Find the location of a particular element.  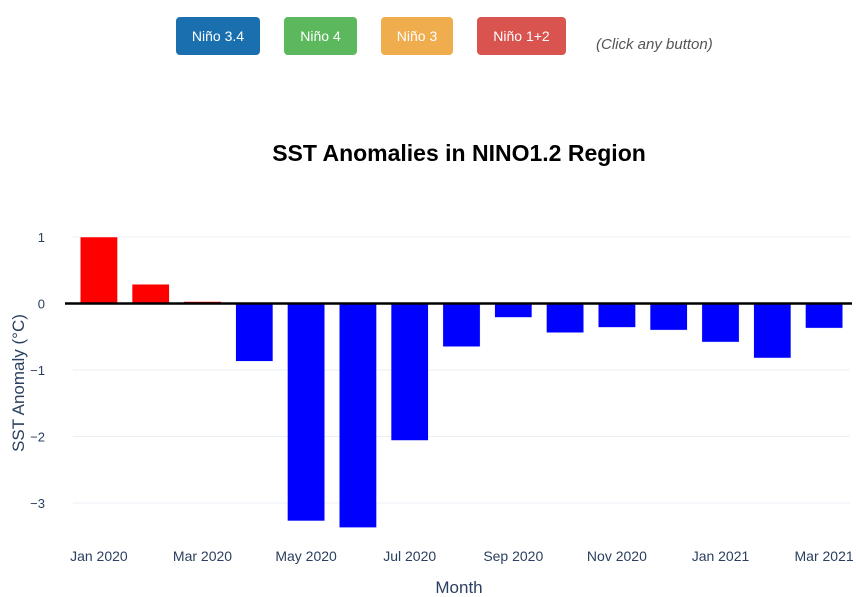

x-tick-label: Mar 2021 is located at coordinates (824, 556).